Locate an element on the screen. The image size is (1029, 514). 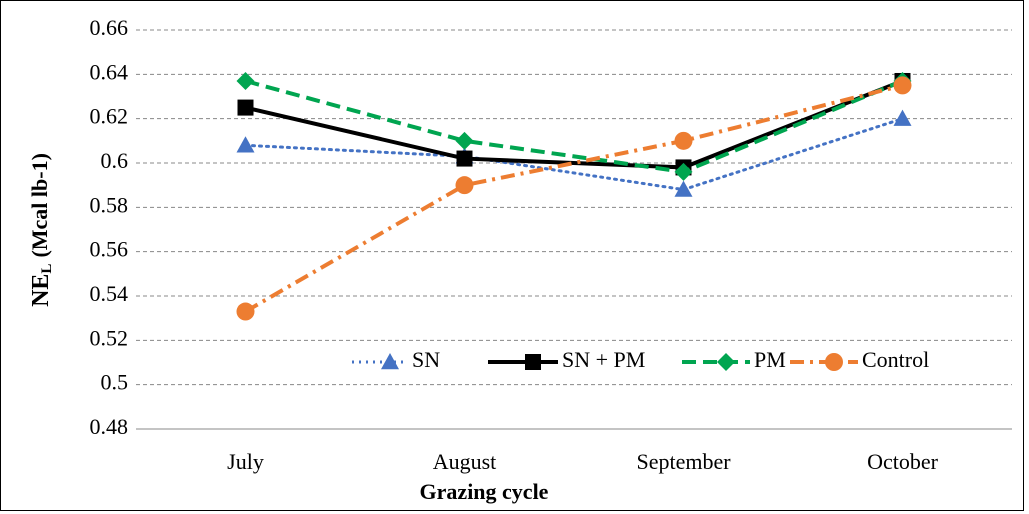
x-tick-label: July is located at coordinates (245, 461).